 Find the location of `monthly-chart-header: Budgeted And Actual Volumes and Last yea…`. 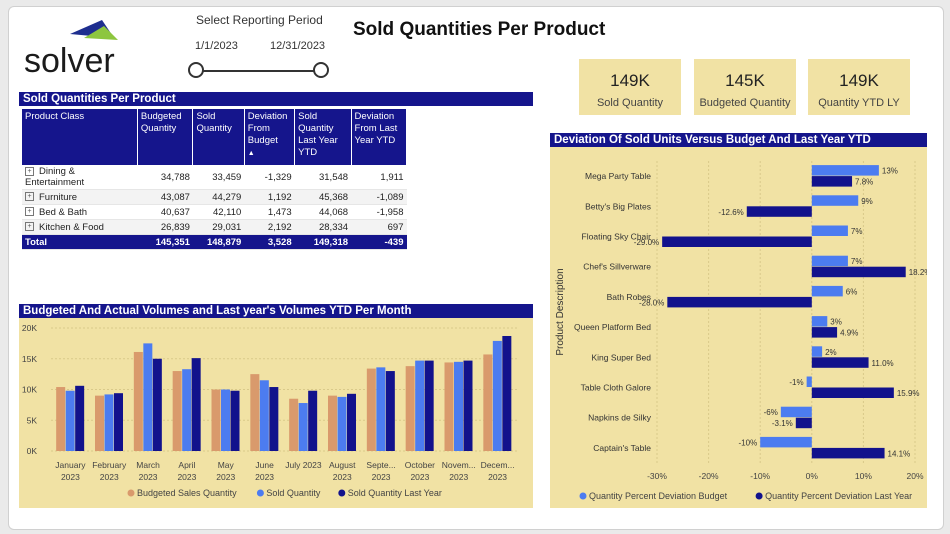

monthly-chart-header: Budgeted And Actual Volumes and Last yea… is located at coordinates (276, 311).